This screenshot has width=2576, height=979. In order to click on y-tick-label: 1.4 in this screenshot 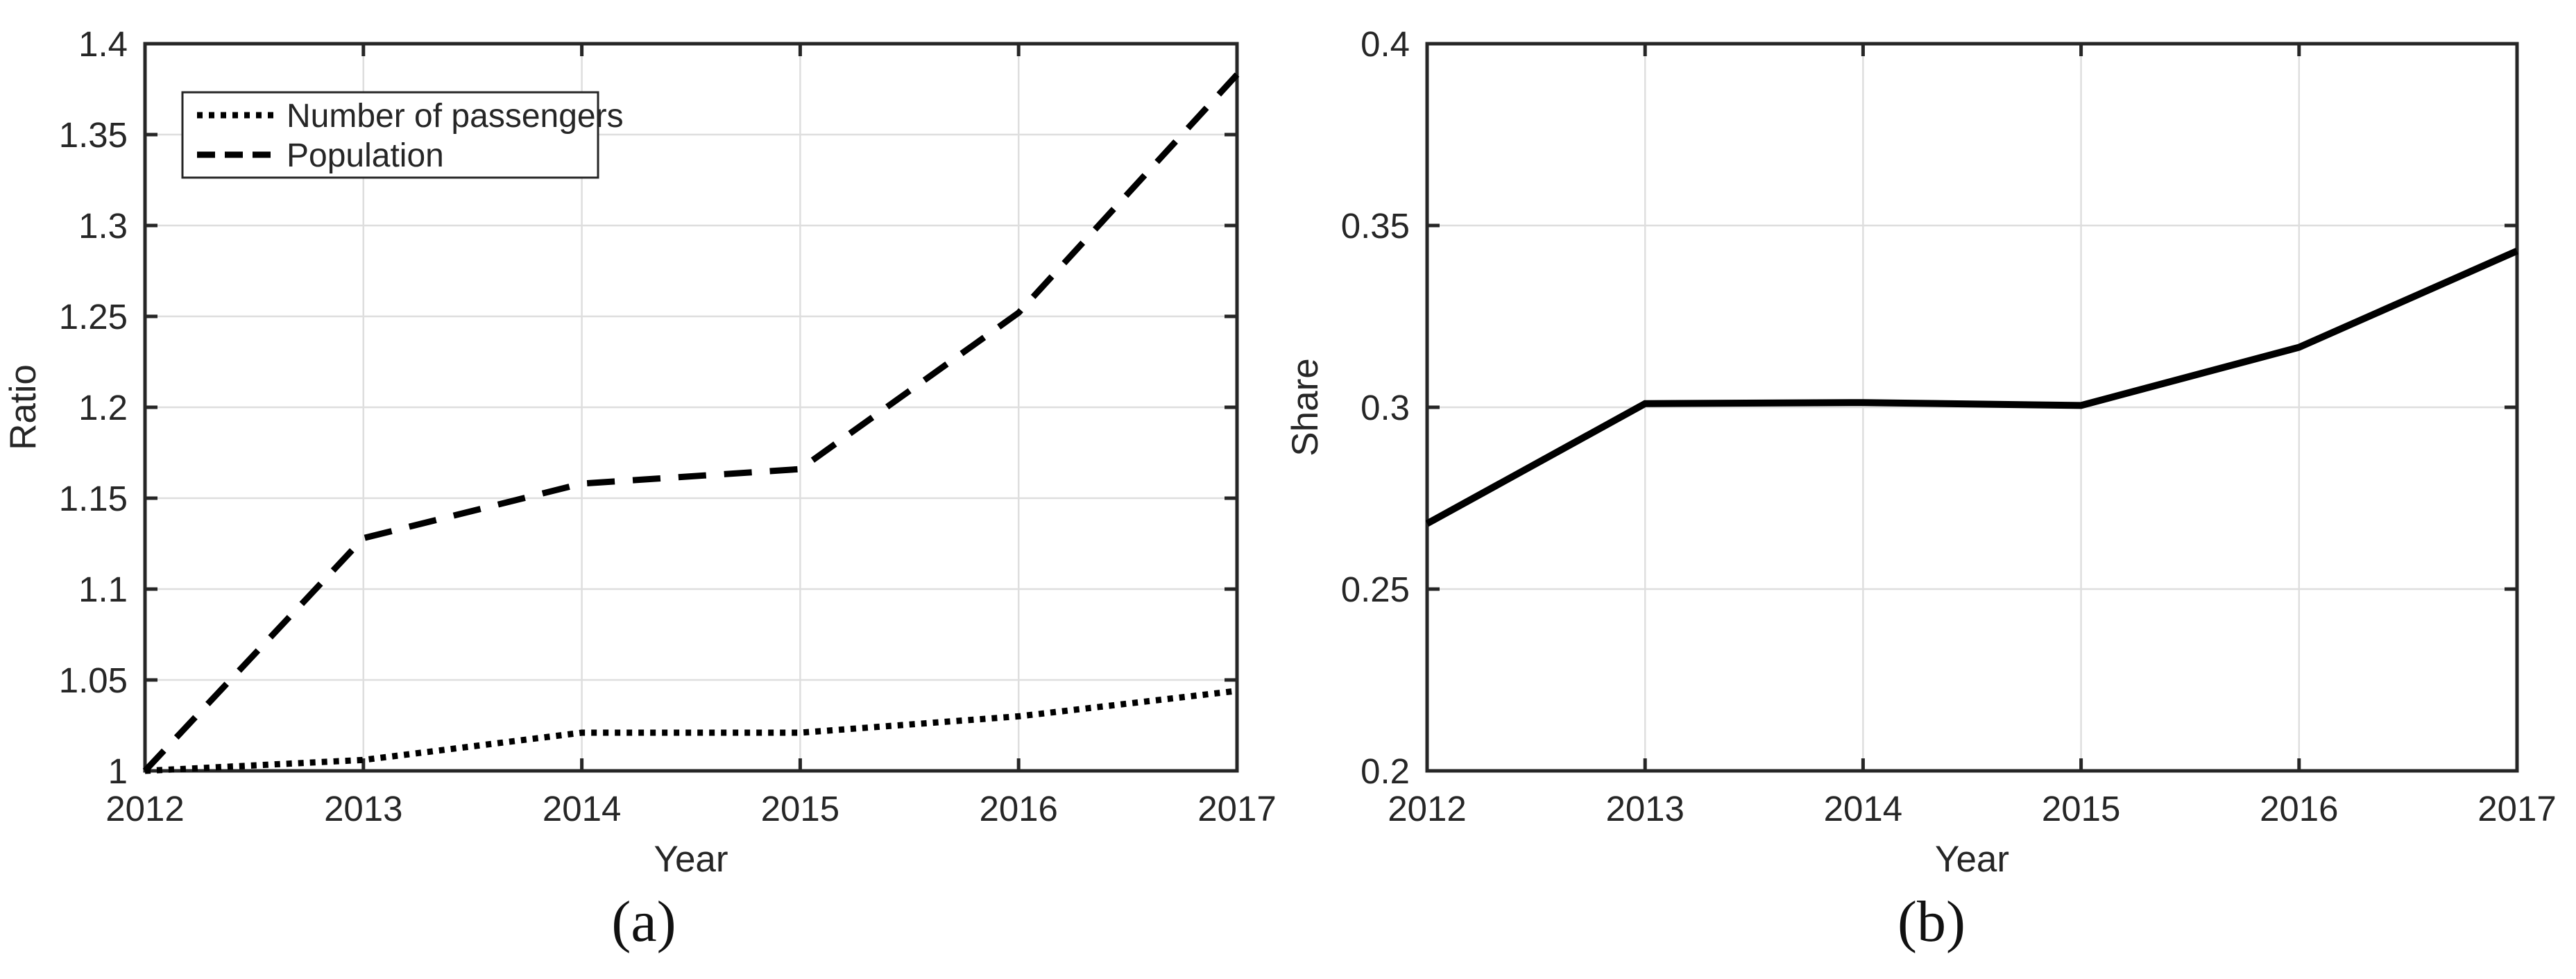, I will do `click(103, 44)`.